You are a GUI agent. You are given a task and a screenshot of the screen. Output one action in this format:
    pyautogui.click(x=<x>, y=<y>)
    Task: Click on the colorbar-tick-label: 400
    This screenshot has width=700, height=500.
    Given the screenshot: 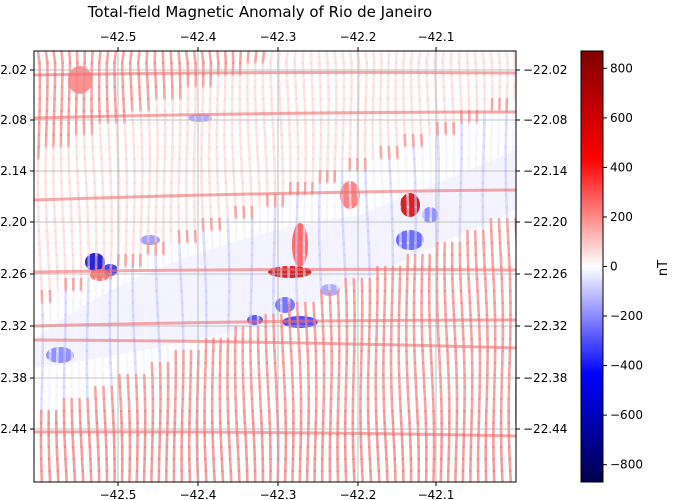 What is the action you would take?
    pyautogui.click(x=621, y=167)
    